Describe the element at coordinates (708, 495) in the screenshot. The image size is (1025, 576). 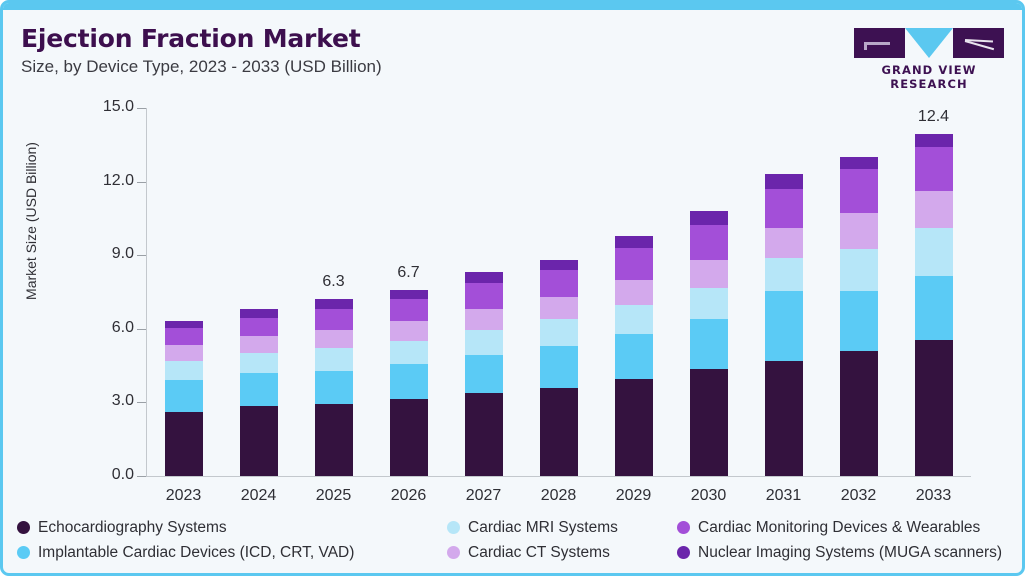
I see `x-axis-tick-label: 2030` at that location.